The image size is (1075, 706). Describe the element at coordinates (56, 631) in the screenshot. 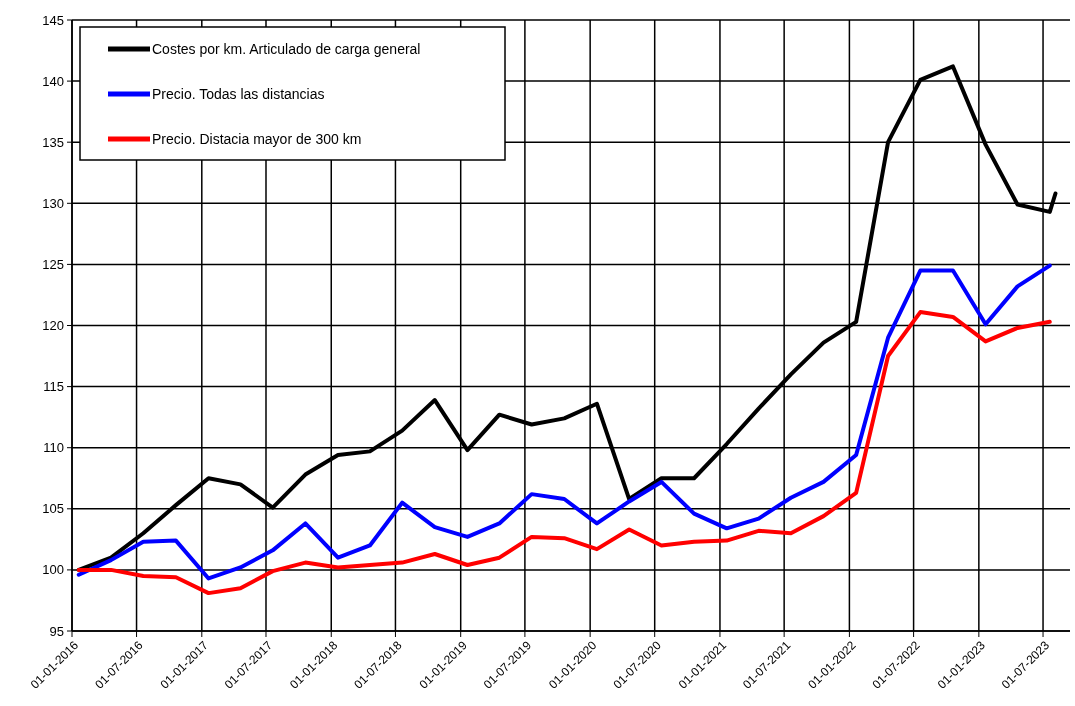

I see `y-tick-label: 95` at that location.